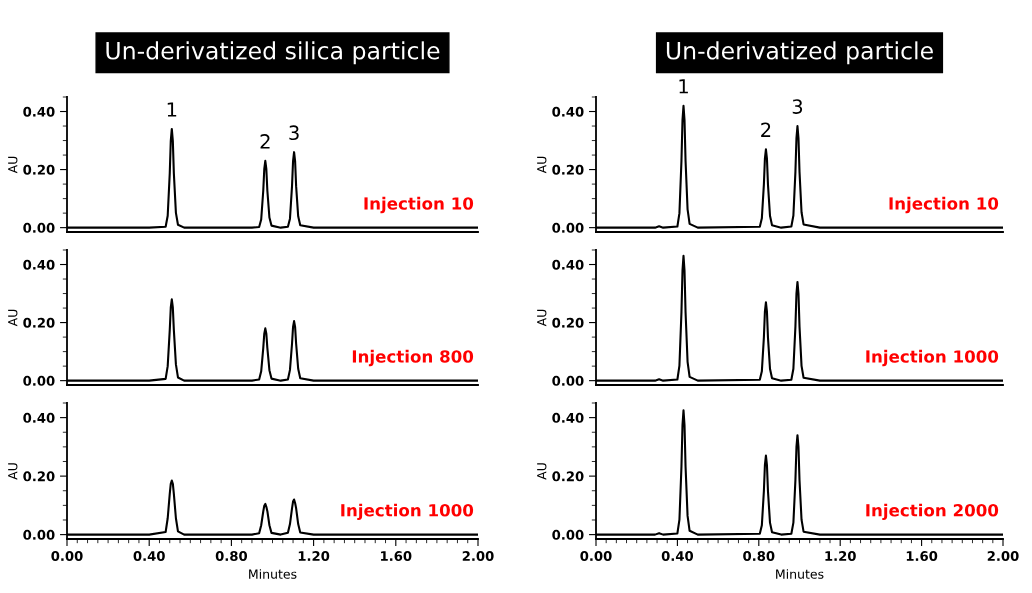 The image size is (1032, 593). I want to click on annotation: Injection 800, so click(413, 358).